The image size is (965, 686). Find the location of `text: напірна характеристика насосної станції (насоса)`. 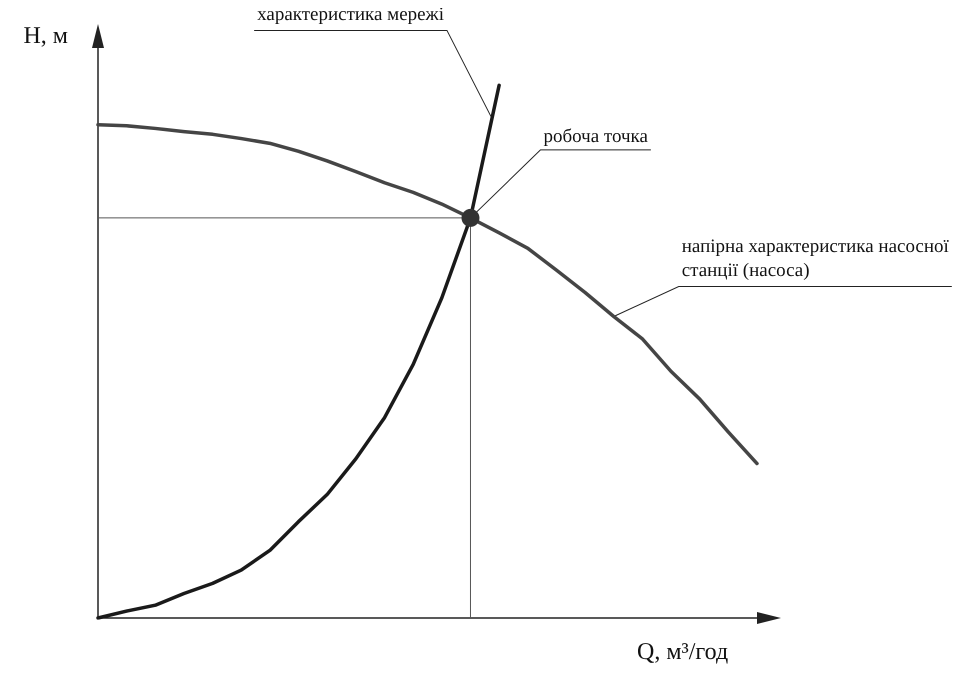

text: напірна характеристика насосної станції (насоса) is located at coordinates (816, 258).